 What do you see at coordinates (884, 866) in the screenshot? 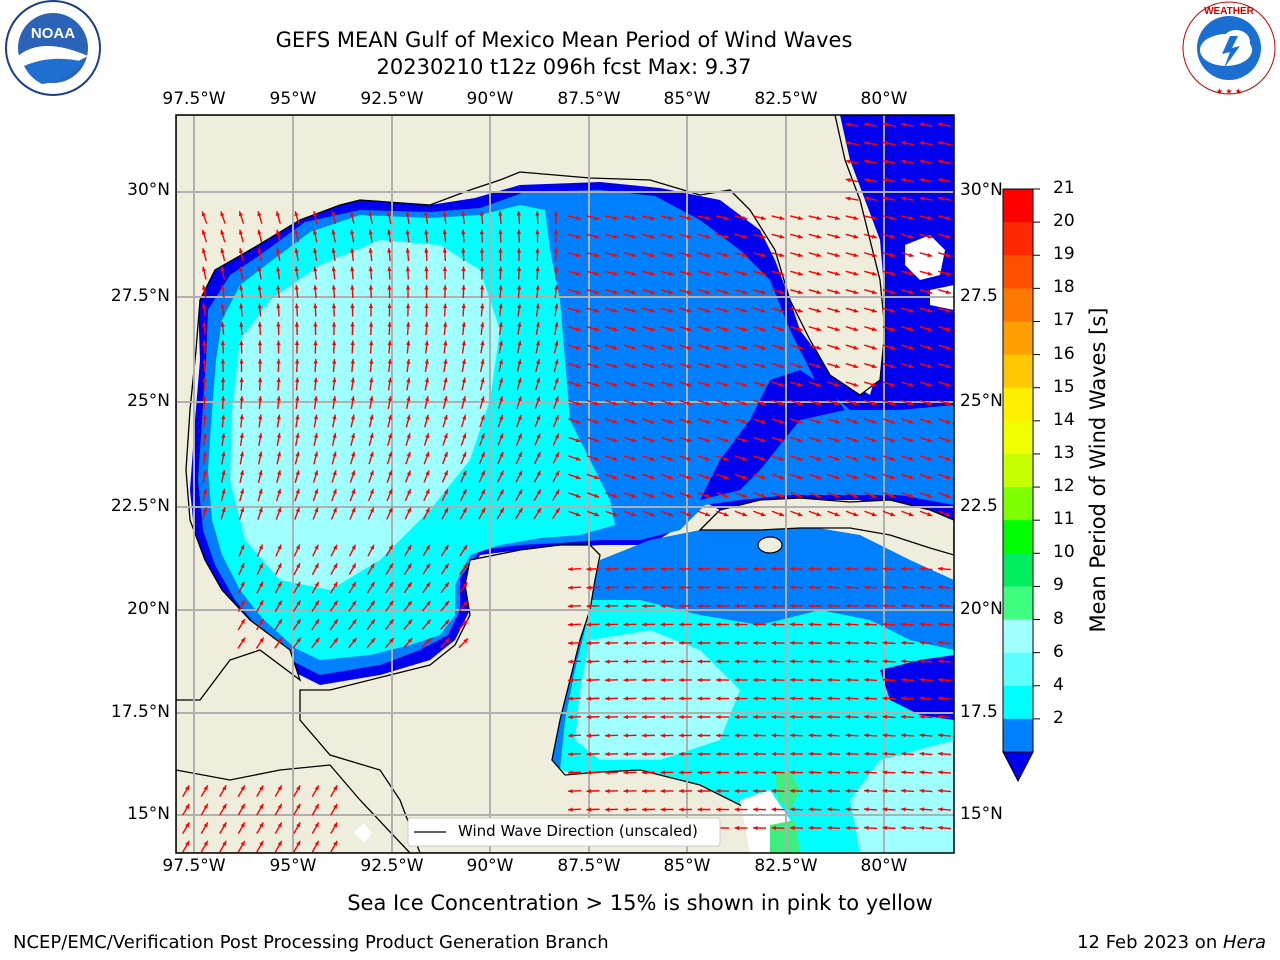
I see `lon-tick-bottom: 80°W` at bounding box center [884, 866].